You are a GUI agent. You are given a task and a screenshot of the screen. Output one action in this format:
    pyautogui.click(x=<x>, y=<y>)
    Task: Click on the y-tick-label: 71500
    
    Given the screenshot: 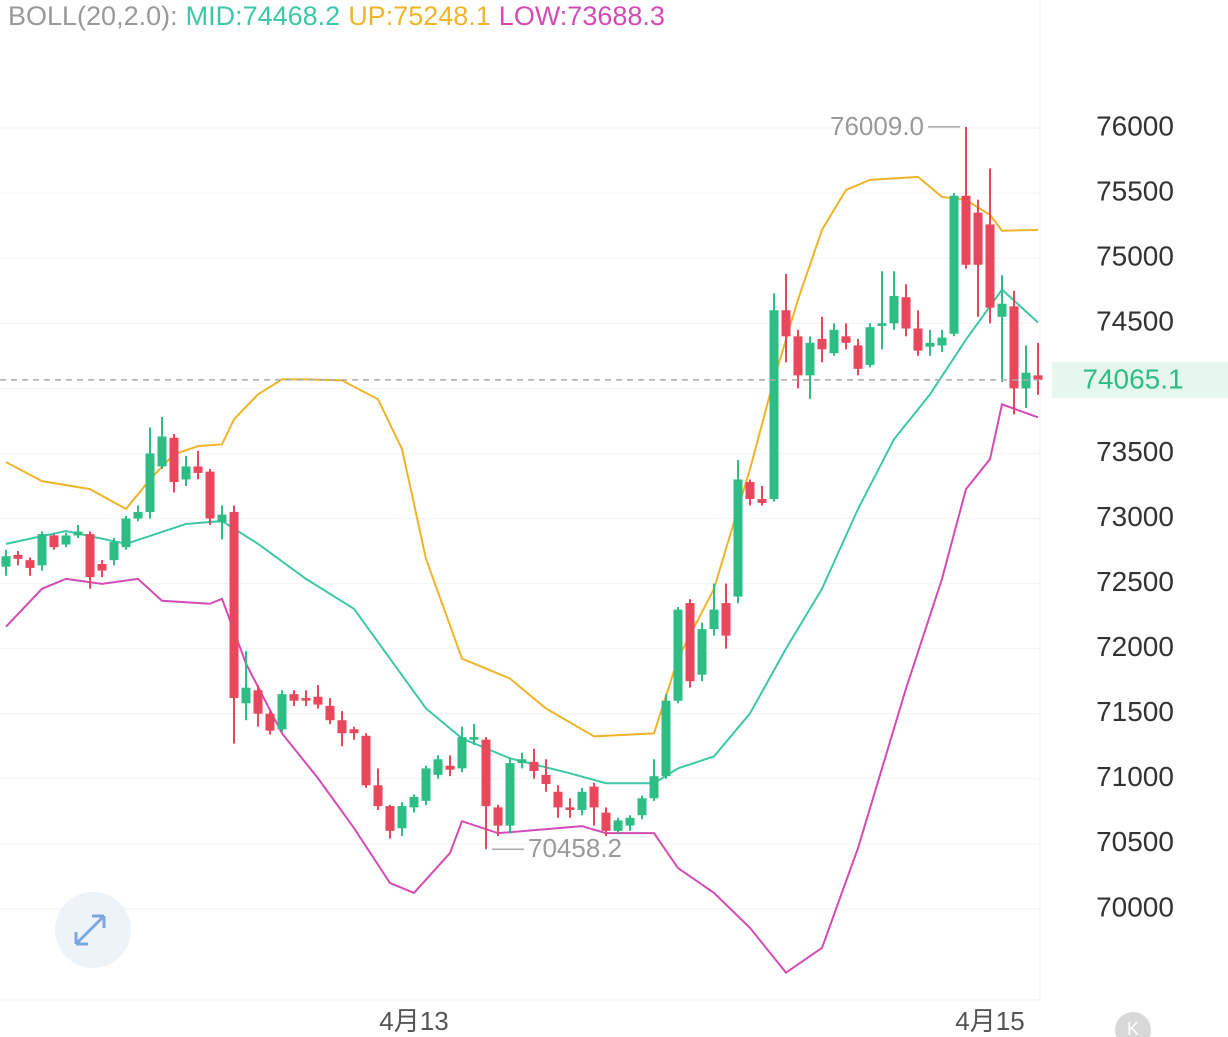 What is the action you would take?
    pyautogui.click(x=1135, y=711)
    